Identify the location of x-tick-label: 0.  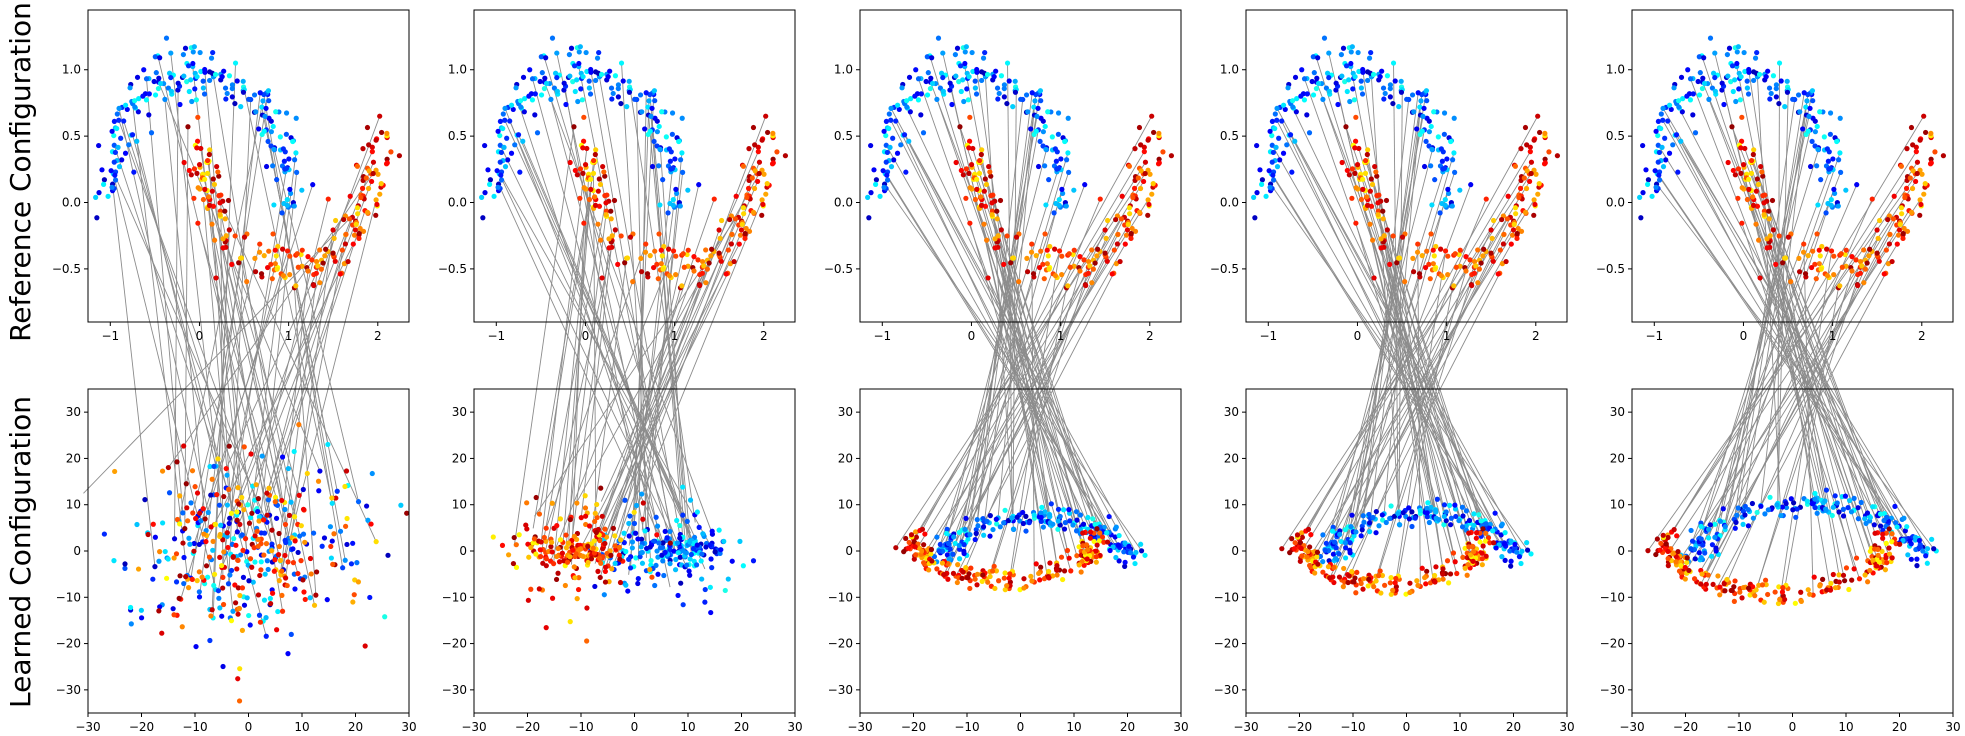
(1407, 727).